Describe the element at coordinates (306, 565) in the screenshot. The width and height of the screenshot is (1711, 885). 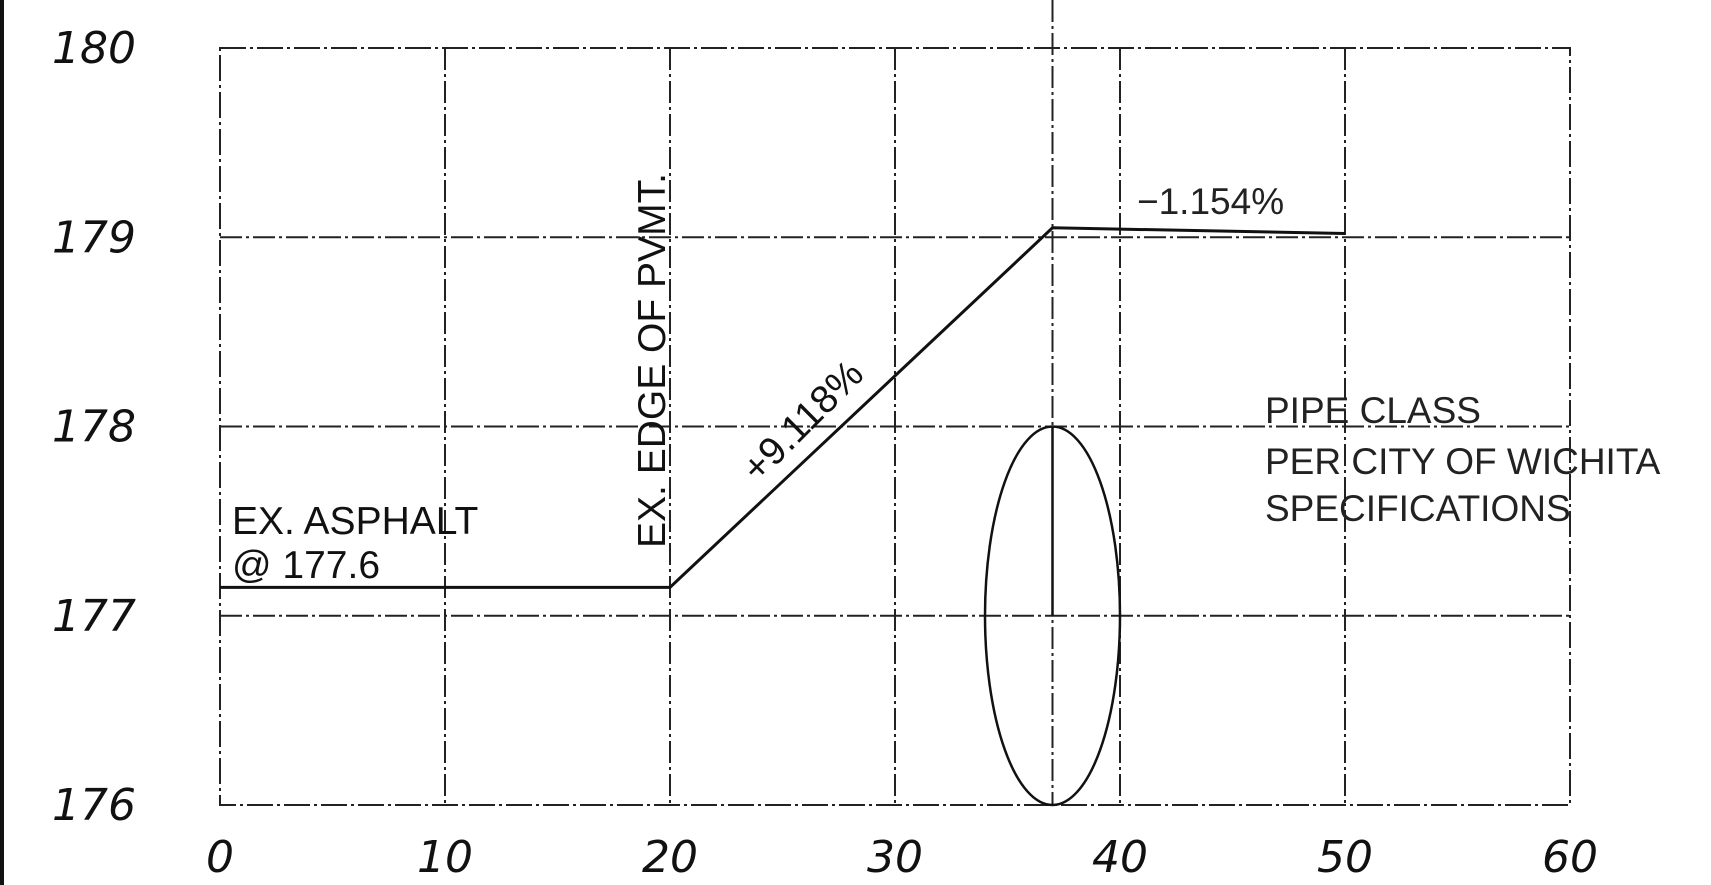
I see `asphalt-label-line2: @ 177.6` at that location.